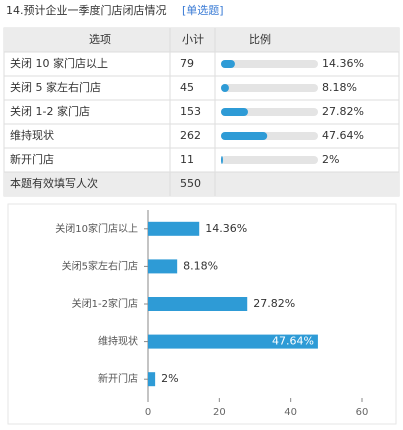  I want to click on column-header: 选项, so click(100, 39).